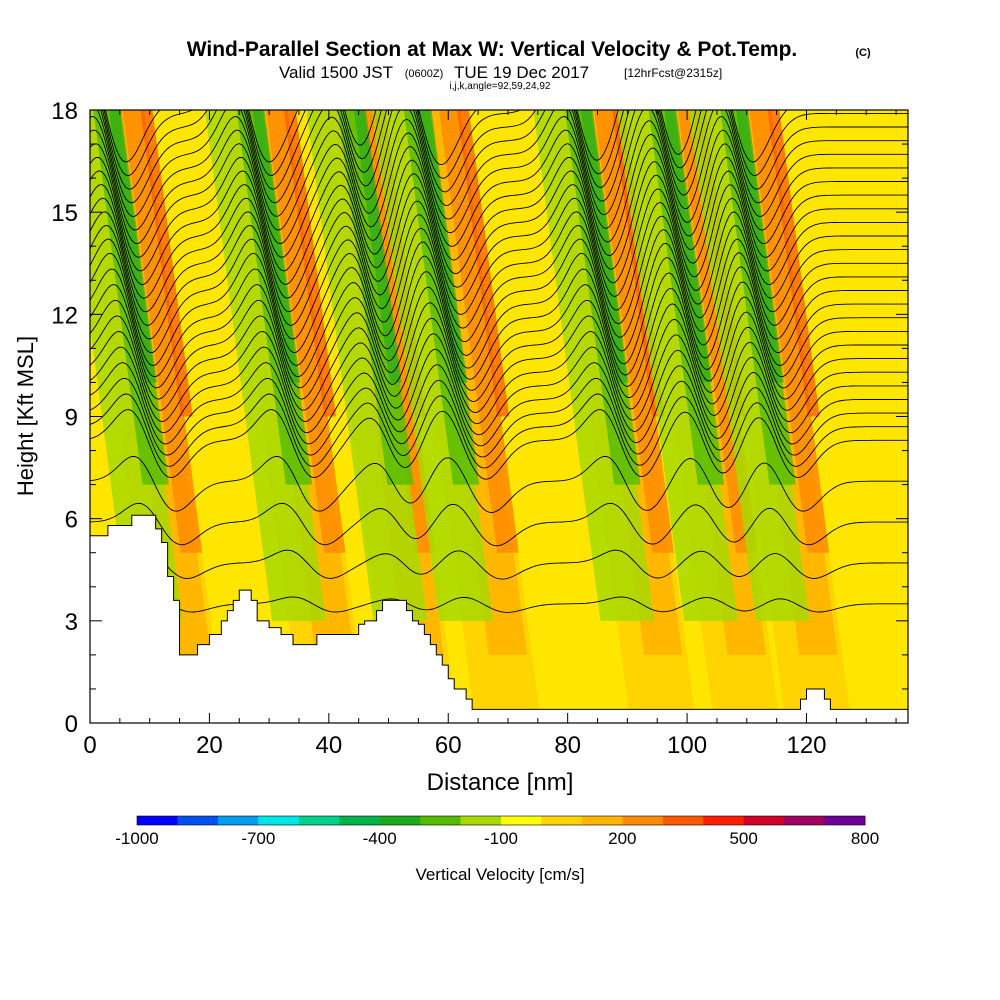  Describe the element at coordinates (622, 838) in the screenshot. I see `colorbar-tick-label: 200` at that location.